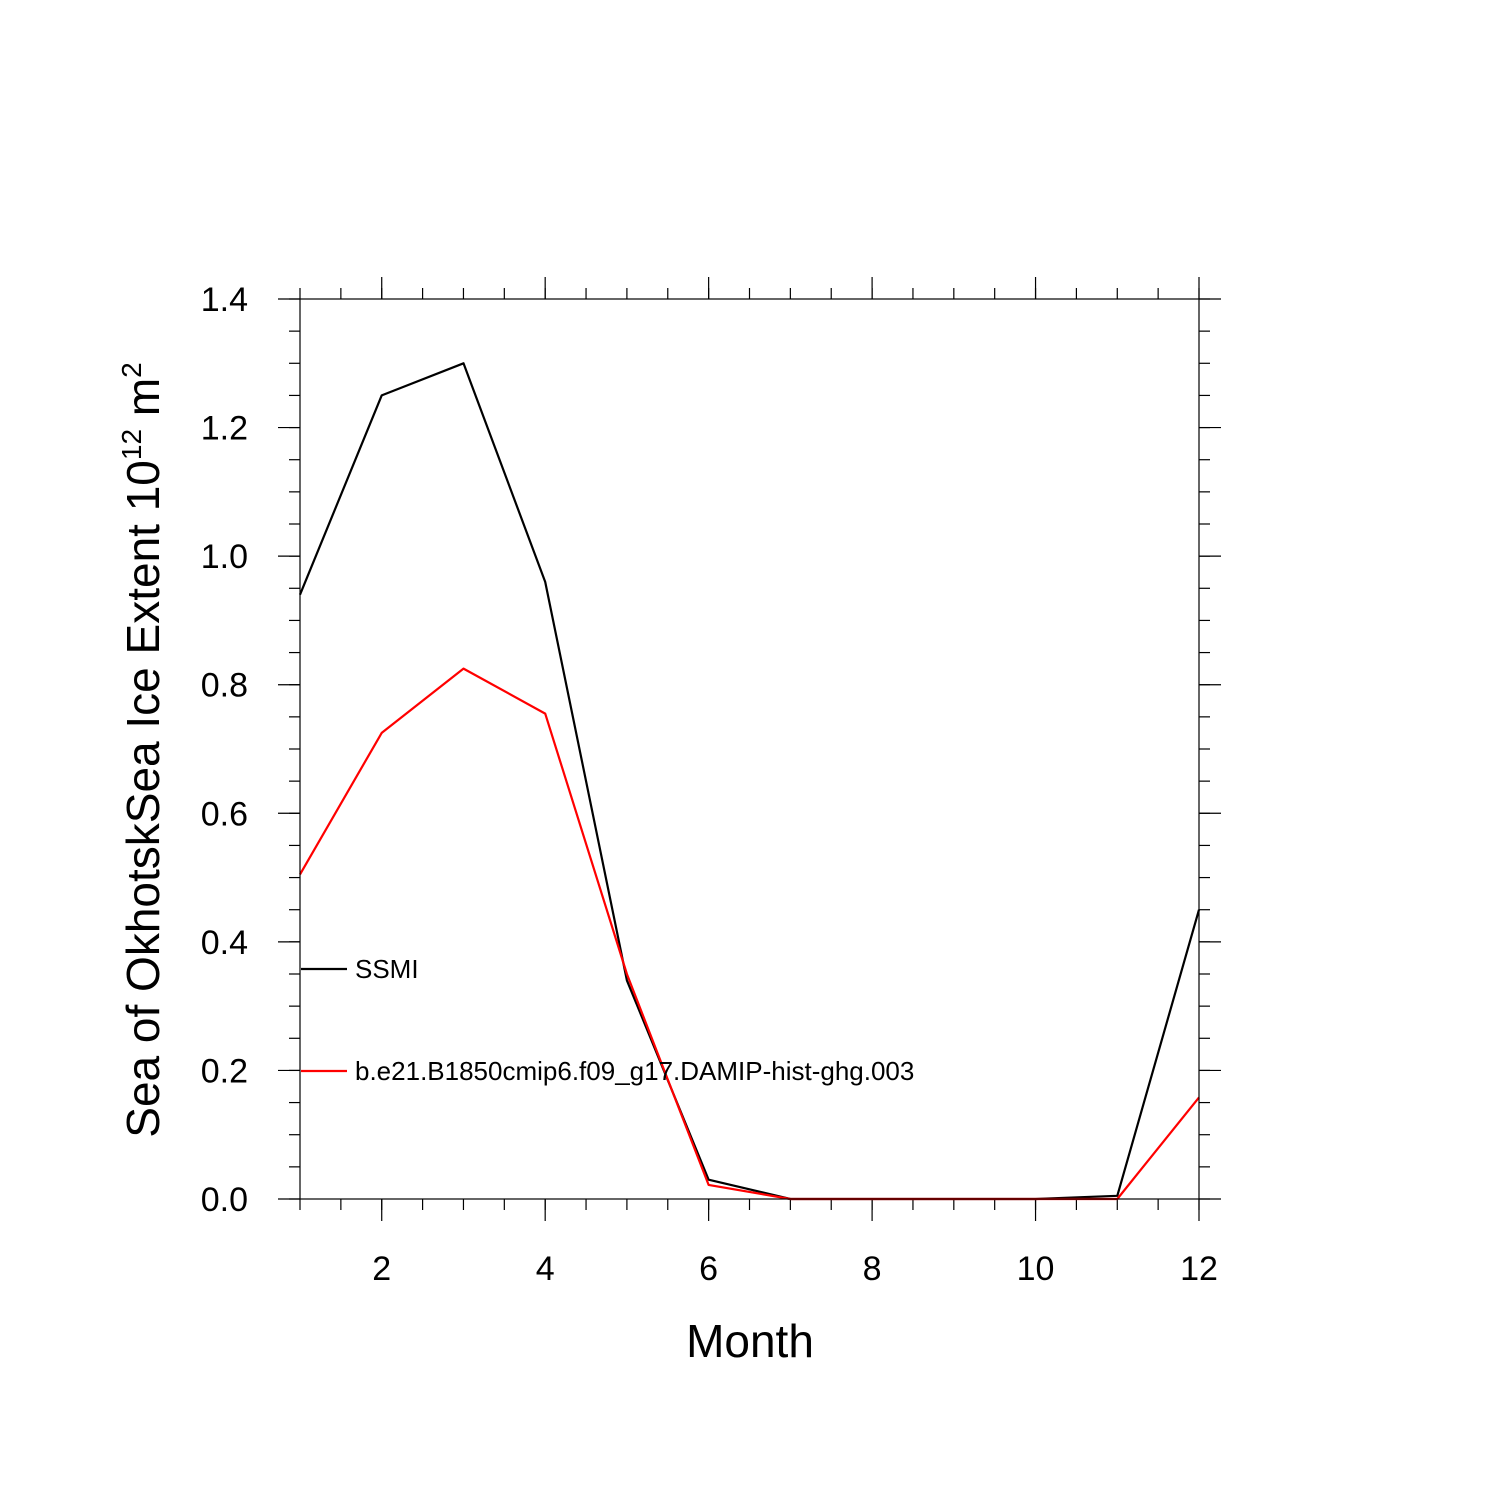 The height and width of the screenshot is (1500, 1500). I want to click on y-tick-label: 0.0, so click(224, 1200).